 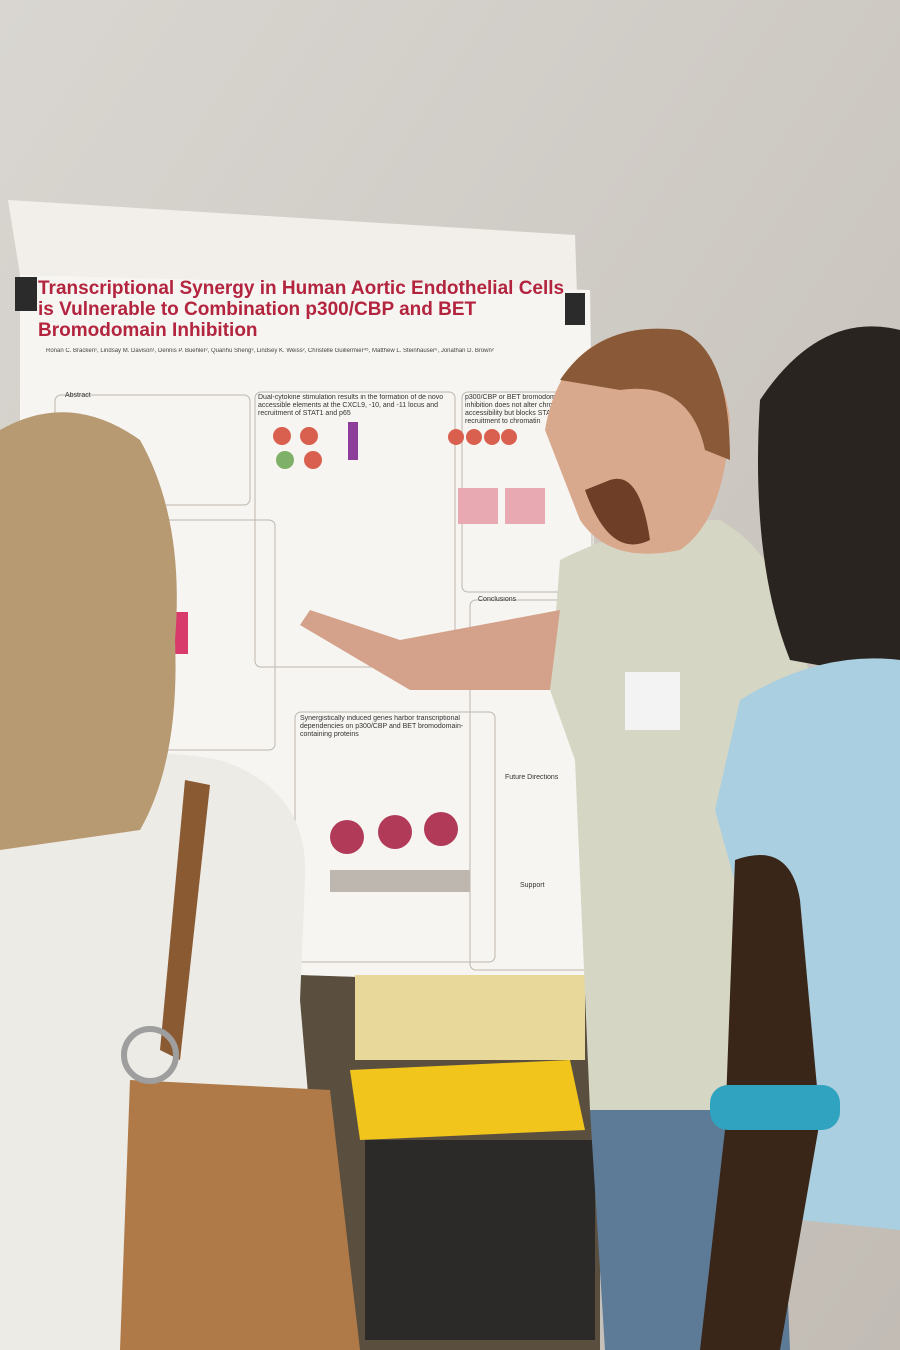 What do you see at coordinates (470, 1017) in the screenshot?
I see `easel-shadow` at bounding box center [470, 1017].